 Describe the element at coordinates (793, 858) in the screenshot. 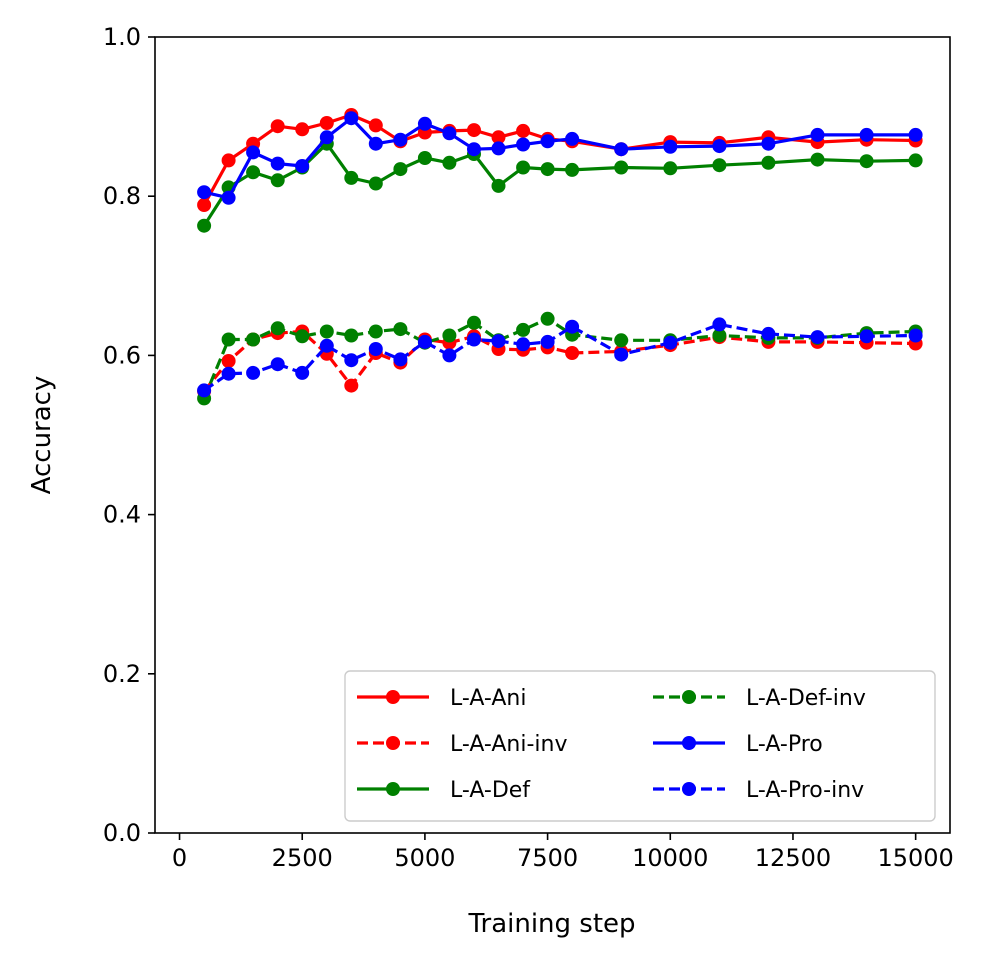

I see `x-tick-label: 12500` at that location.